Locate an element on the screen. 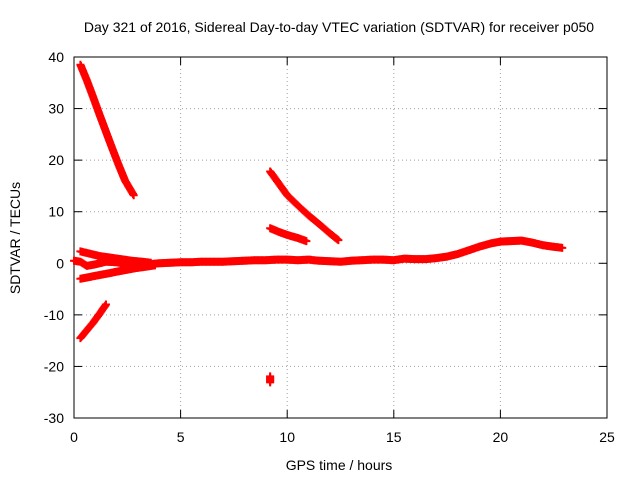  series-low-ascent is located at coordinates (93, 321).